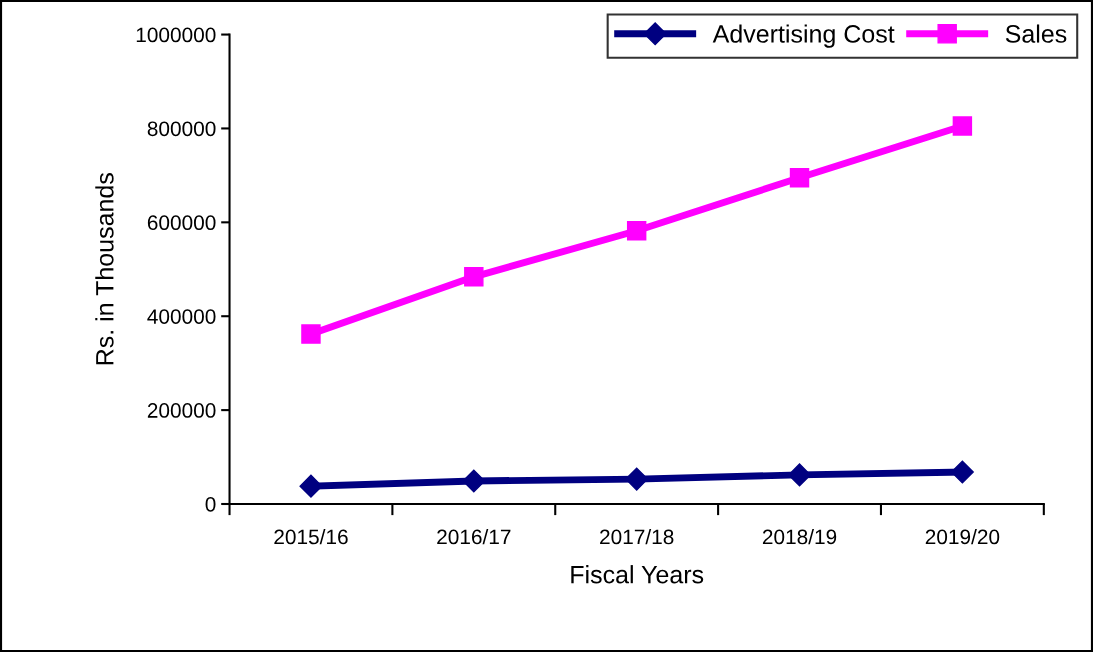  I want to click on x-tick-label: 2017/18, so click(637, 537).